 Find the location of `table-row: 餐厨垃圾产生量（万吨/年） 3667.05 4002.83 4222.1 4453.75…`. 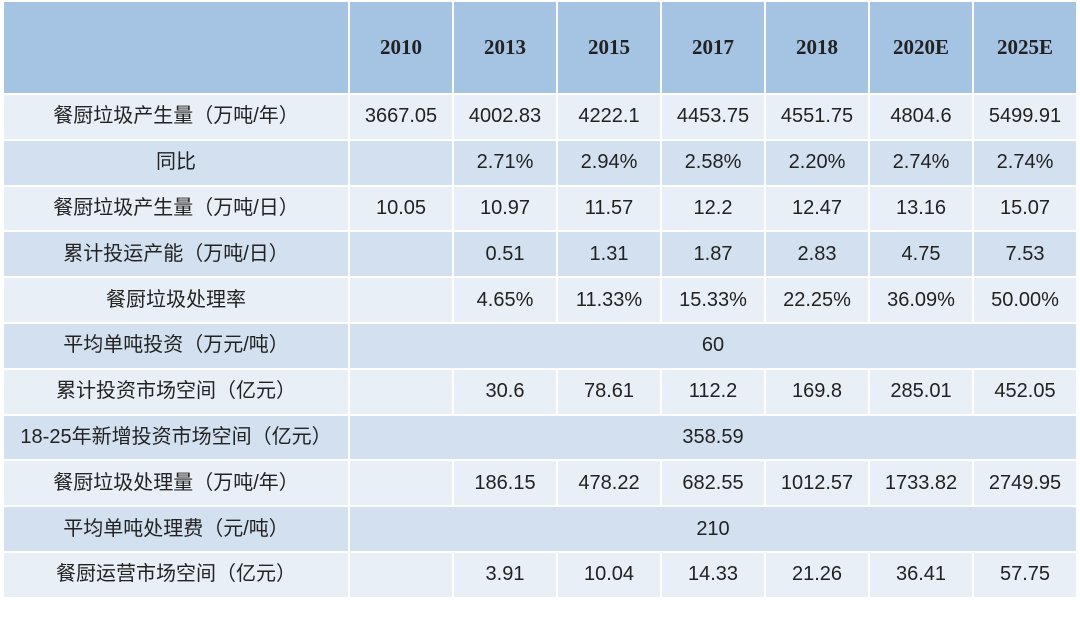

table-row: 餐厨垃圾产生量（万吨/年） 3667.05 4002.83 4222.1 4453.75… is located at coordinates (540, 117).